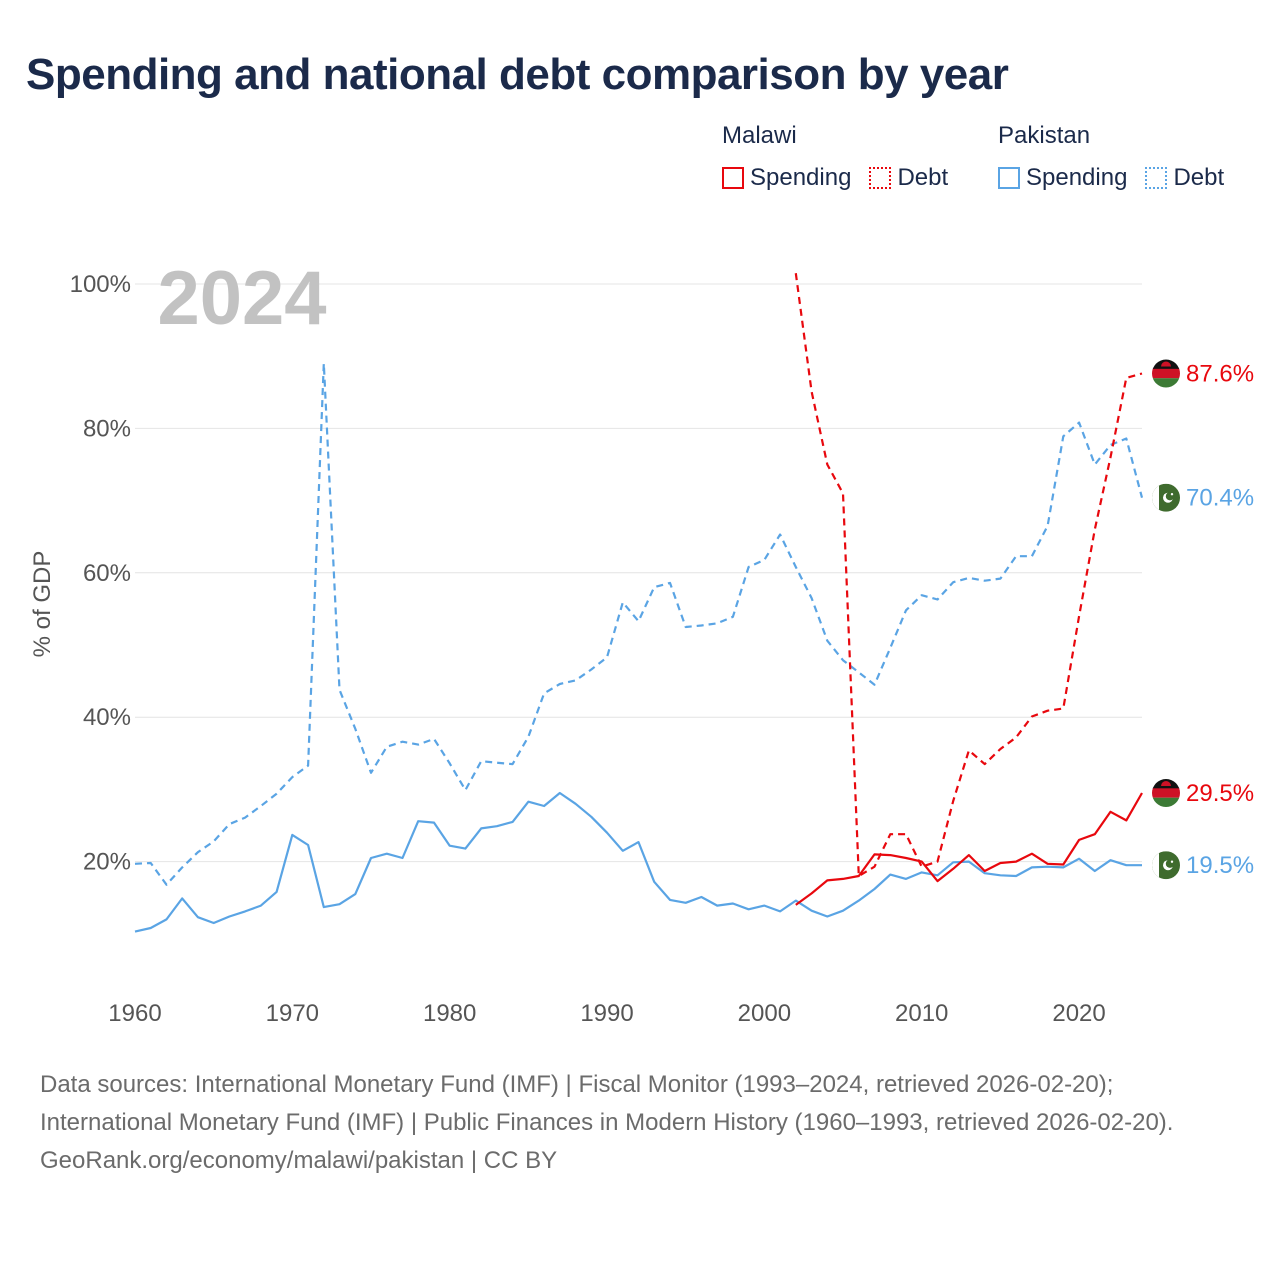 This screenshot has width=1280, height=1280. I want to click on y-axis-label: % of GDP, so click(42, 604).